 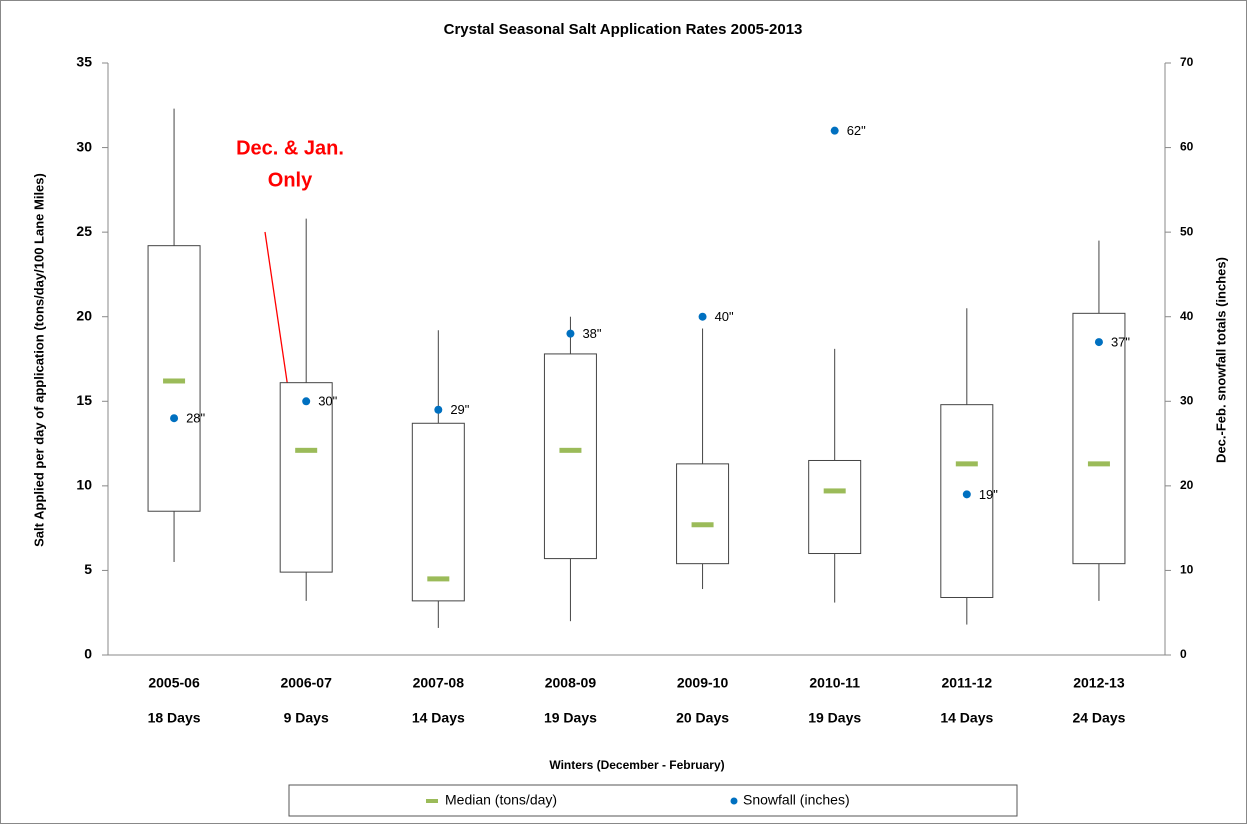 What do you see at coordinates (1220, 360) in the screenshot?
I see `y2-axis-label: Dec.-Feb. snowfall totals (inches)` at bounding box center [1220, 360].